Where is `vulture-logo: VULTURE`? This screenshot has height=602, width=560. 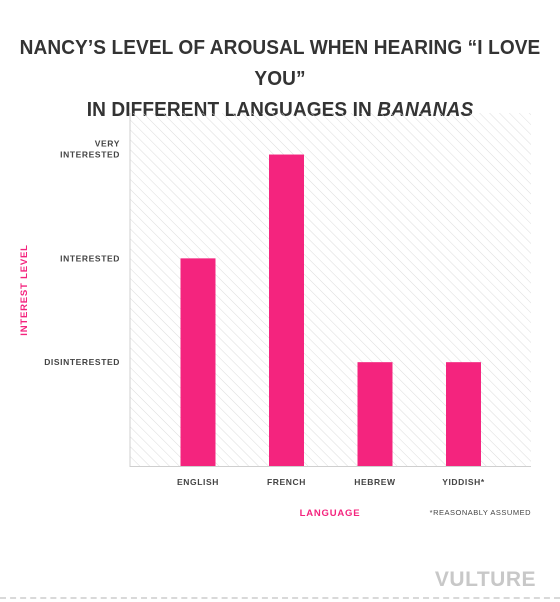
vulture-logo: VULTURE is located at coordinates (485, 579).